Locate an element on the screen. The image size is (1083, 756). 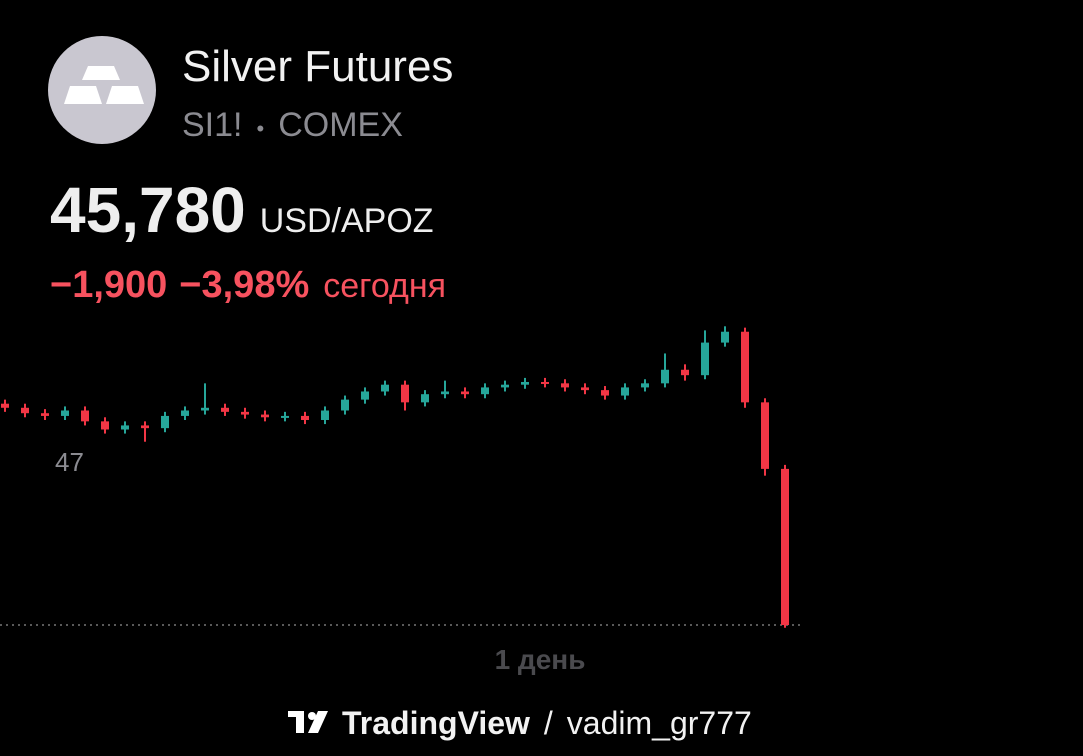
change: −1,900 is located at coordinates (108, 285).